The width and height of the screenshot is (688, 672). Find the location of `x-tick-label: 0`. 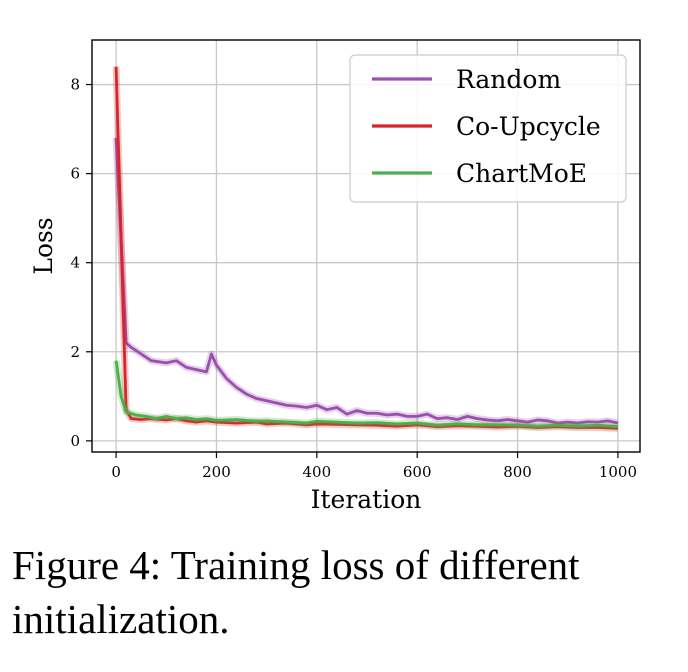

x-tick-label: 0 is located at coordinates (116, 472).